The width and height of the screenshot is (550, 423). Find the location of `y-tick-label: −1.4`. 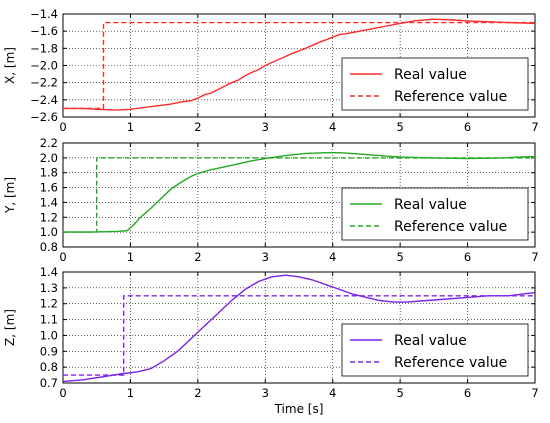

y-tick-label: −1.4 is located at coordinates (44, 14).